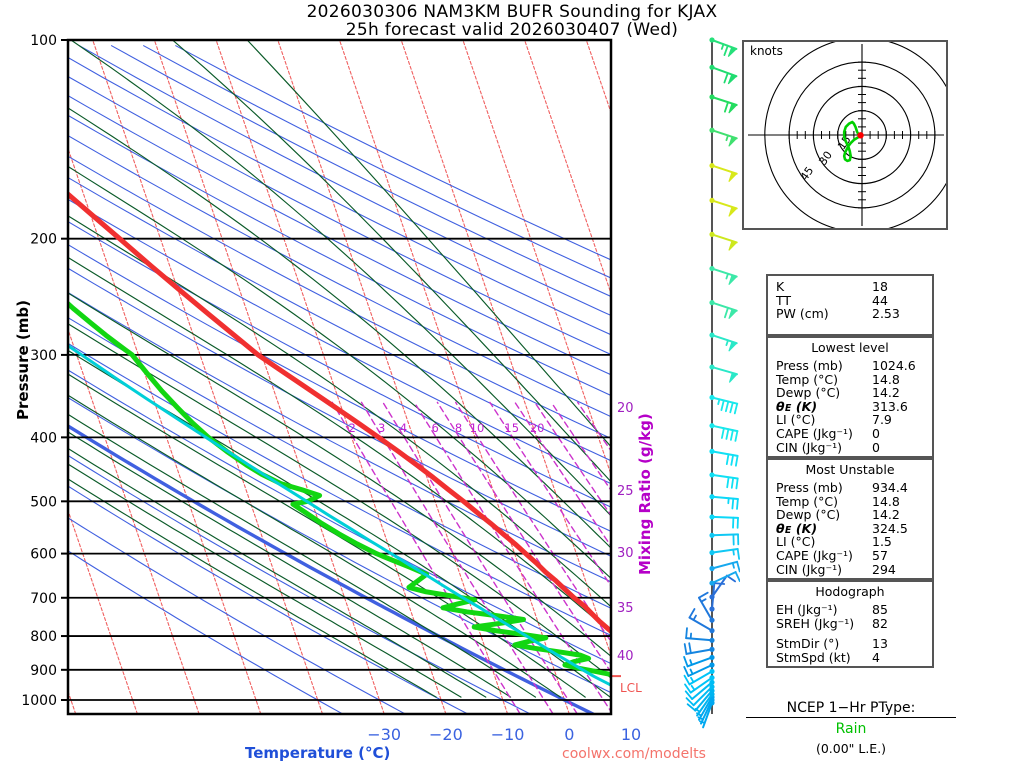 The width and height of the screenshot is (1024, 768). What do you see at coordinates (446, 734) in the screenshot?
I see `temperature-tick-label: −20` at bounding box center [446, 734].